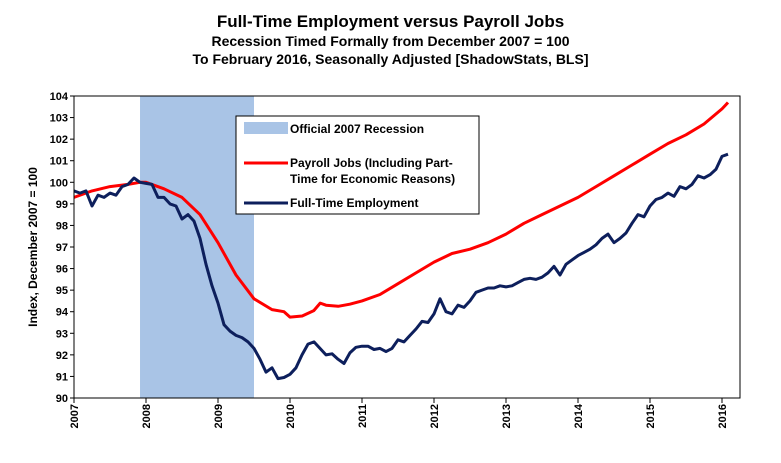  Describe the element at coordinates (363, 416) in the screenshot. I see `x-tick-label: 2011` at that location.